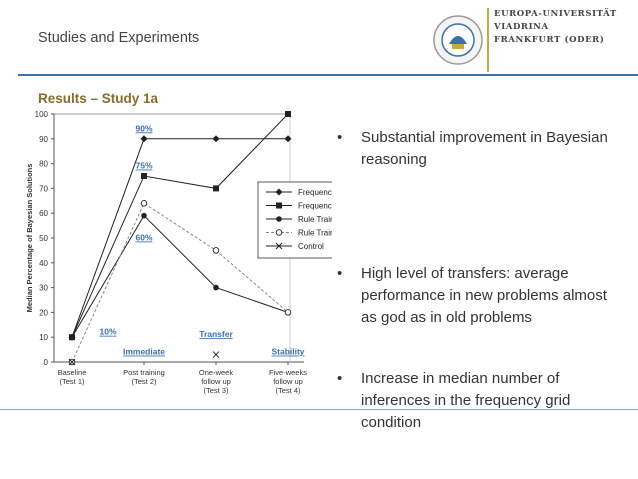 This screenshot has height=479, width=638. Describe the element at coordinates (43, 238) in the screenshot. I see `y-tick-label: 50` at that location.